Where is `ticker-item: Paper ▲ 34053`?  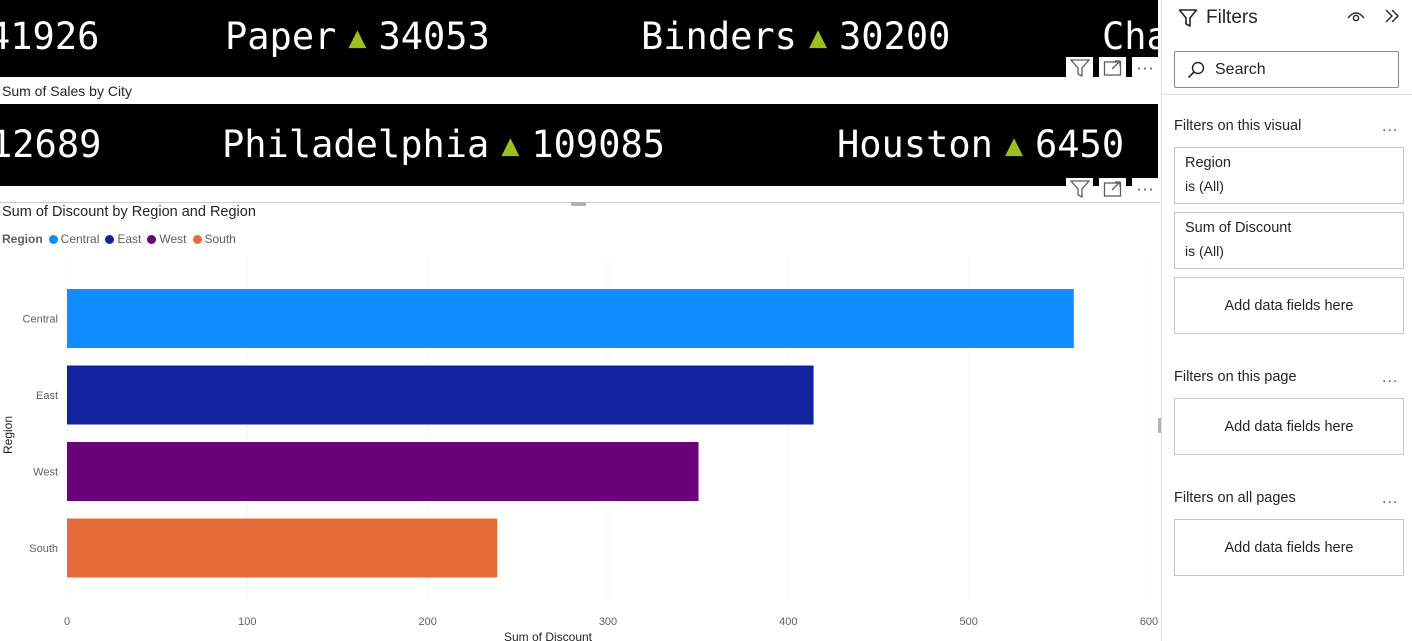
ticker-item: Paper ▲ 34053 is located at coordinates (357, 36).